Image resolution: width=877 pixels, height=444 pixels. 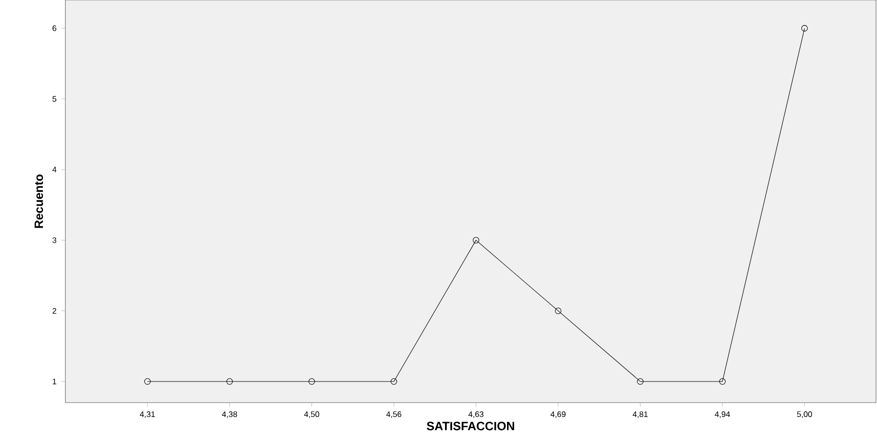 I want to click on x-tick-label: 4,31, so click(x=147, y=414).